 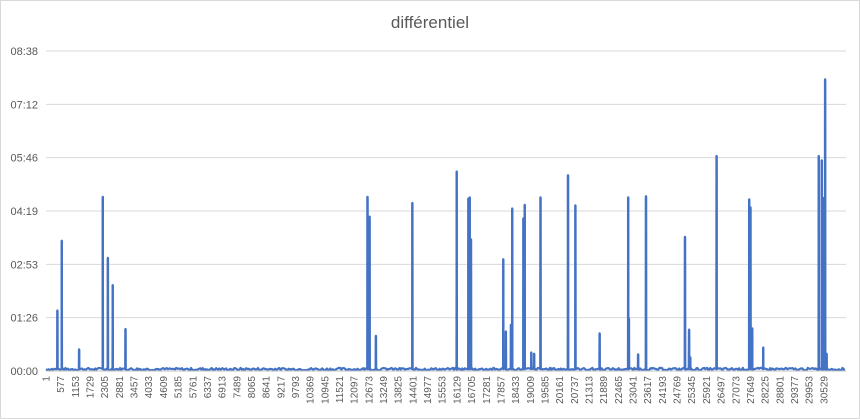 What do you see at coordinates (399, 390) in the screenshot?
I see `x-tick-label: 13825` at bounding box center [399, 390].